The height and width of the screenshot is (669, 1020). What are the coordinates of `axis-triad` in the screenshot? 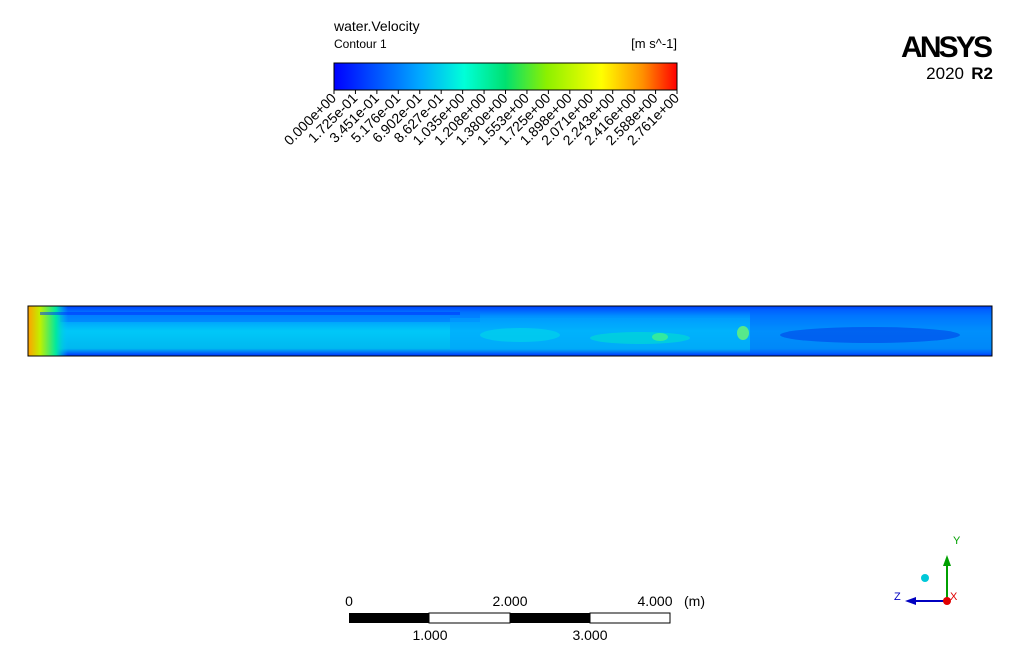 It's located at (928, 580).